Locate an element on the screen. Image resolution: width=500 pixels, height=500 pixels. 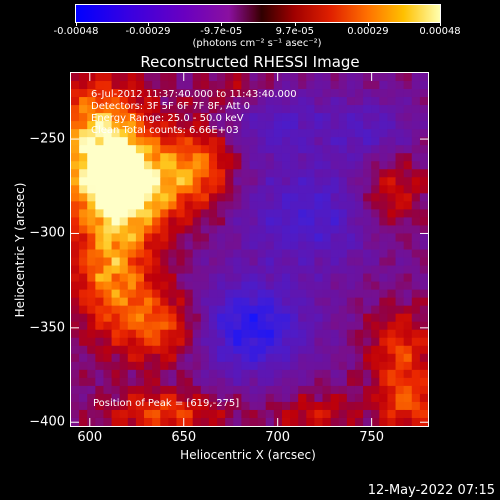
y-axis-label: Heliocentric Y (arcsec) is located at coordinates (20, 250).